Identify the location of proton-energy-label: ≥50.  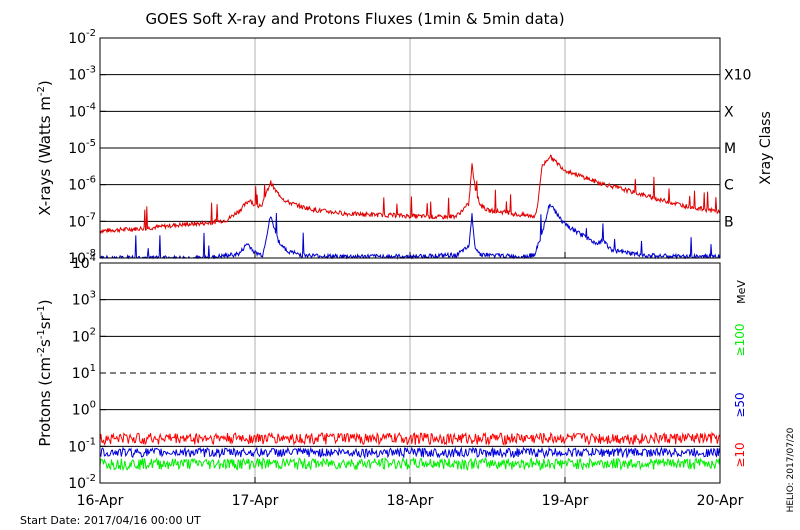
(740, 404).